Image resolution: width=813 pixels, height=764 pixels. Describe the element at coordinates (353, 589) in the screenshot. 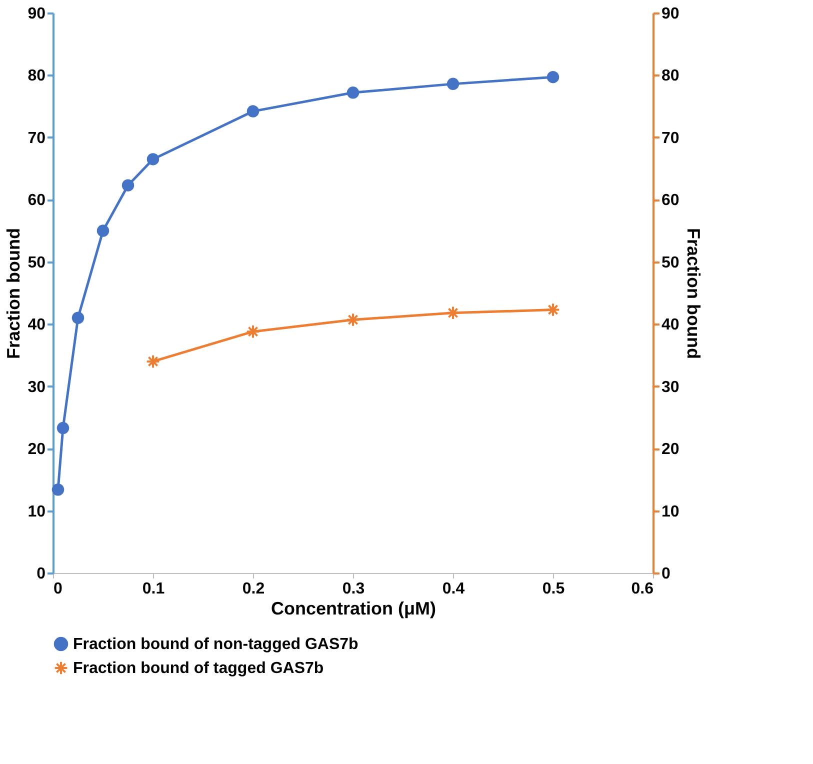

I see `x-tick-label: 0.3` at that location.